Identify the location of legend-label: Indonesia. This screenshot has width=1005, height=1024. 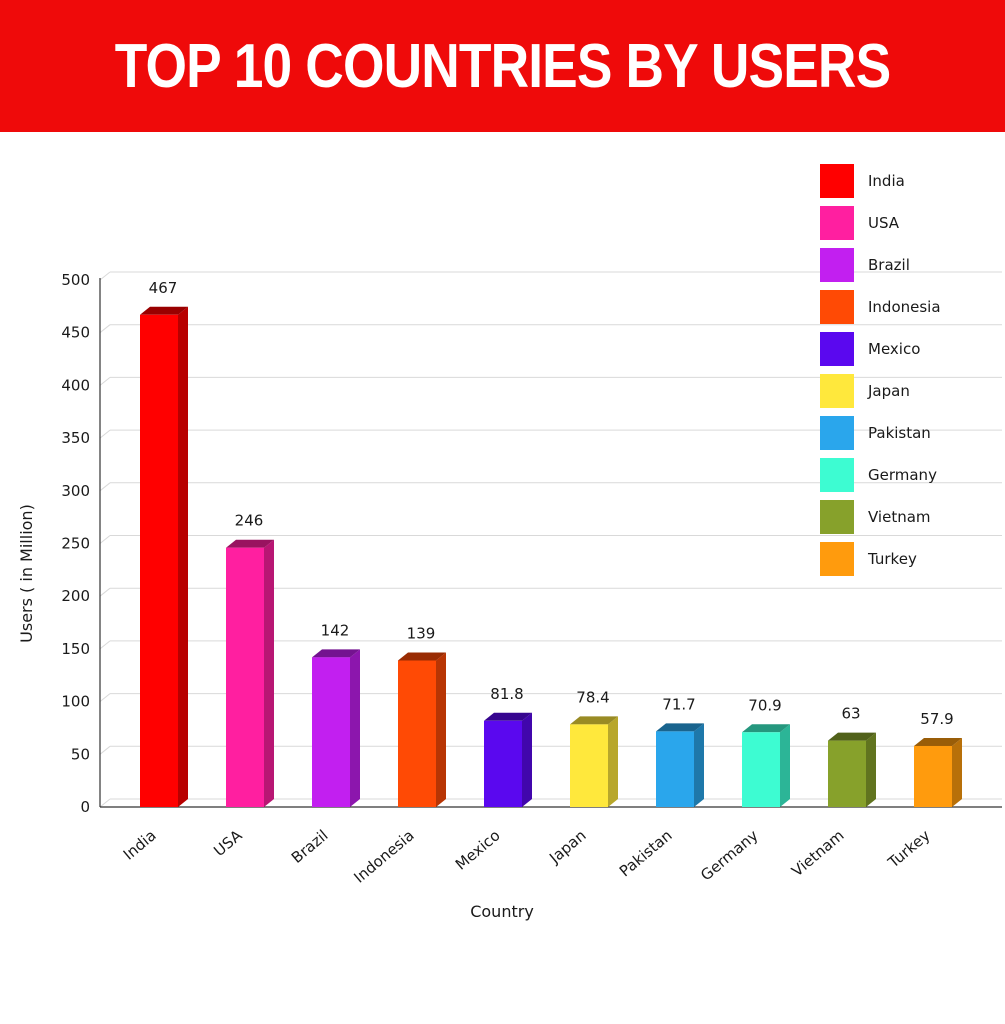
(904, 307).